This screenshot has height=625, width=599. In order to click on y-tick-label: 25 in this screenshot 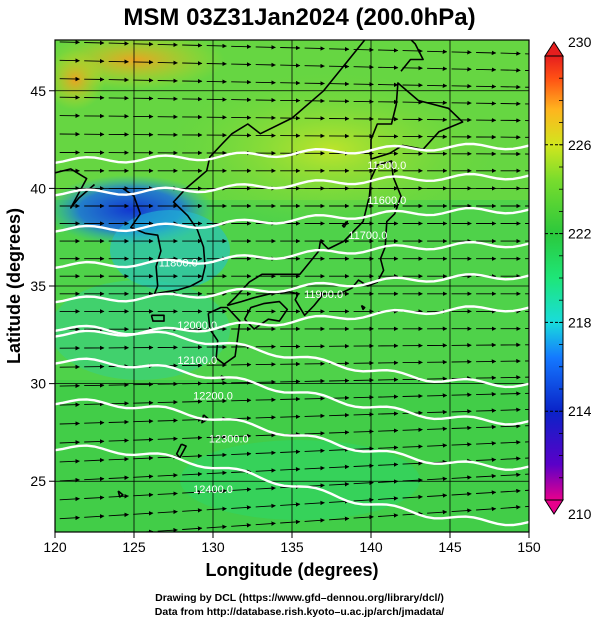, I will do `click(38, 481)`.